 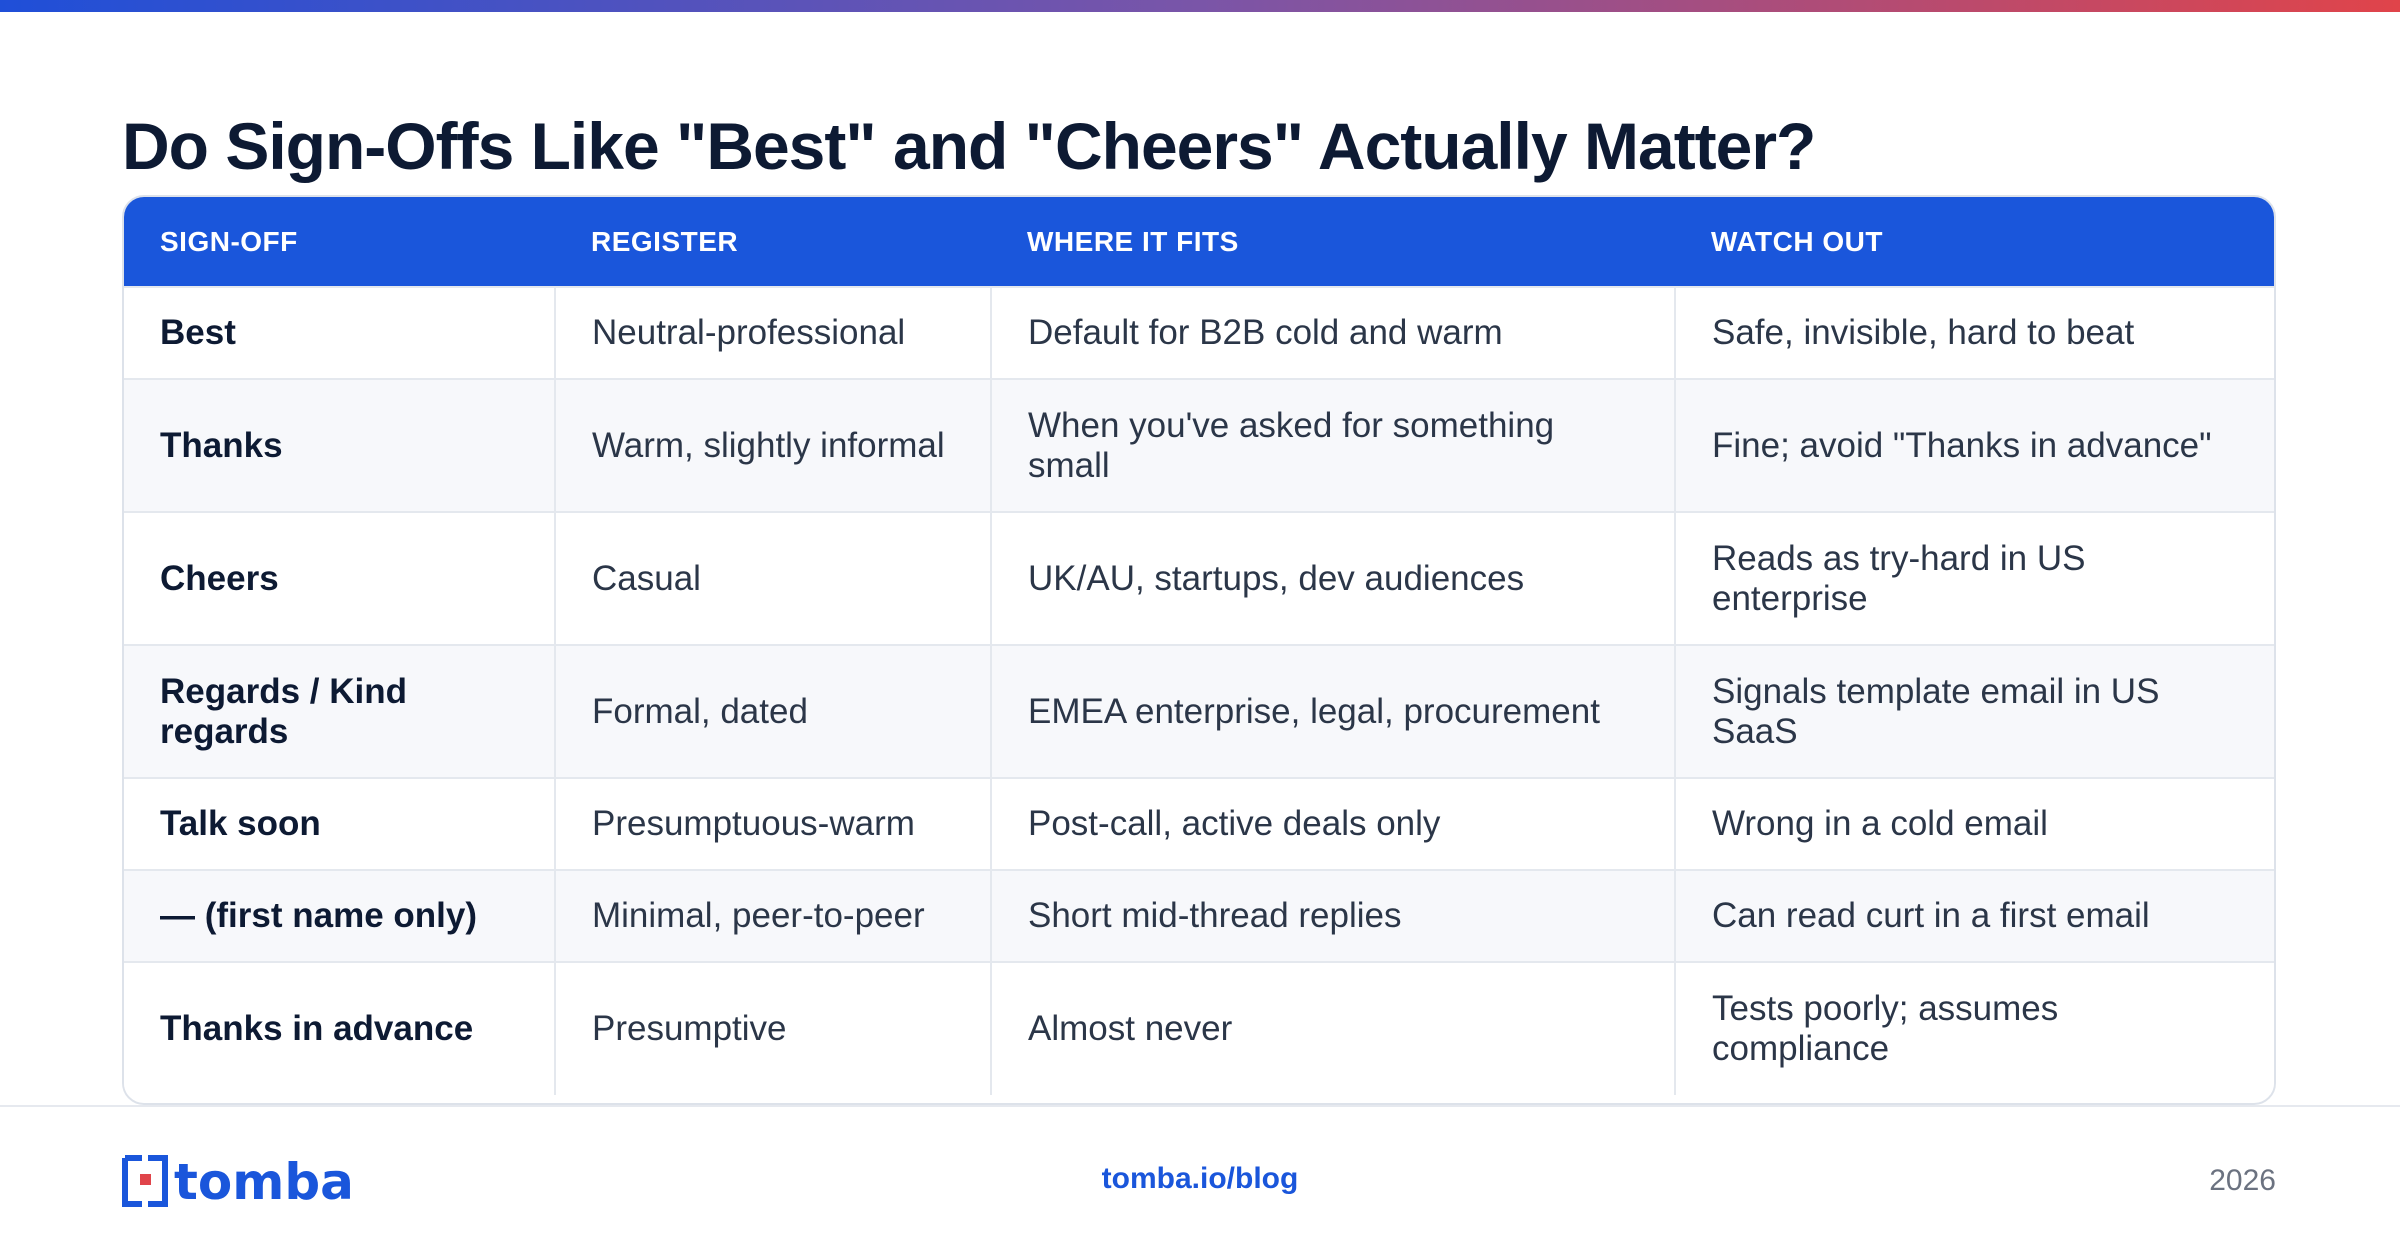 I want to click on cell-where-it-fits: Default for B2B cold and warm, so click(x=1333, y=332).